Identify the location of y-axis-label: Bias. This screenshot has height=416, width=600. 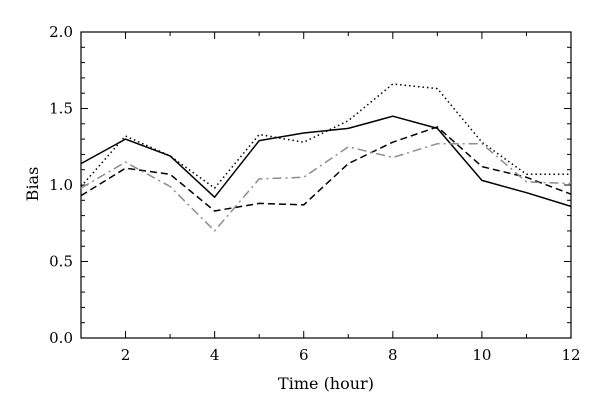
(32, 184).